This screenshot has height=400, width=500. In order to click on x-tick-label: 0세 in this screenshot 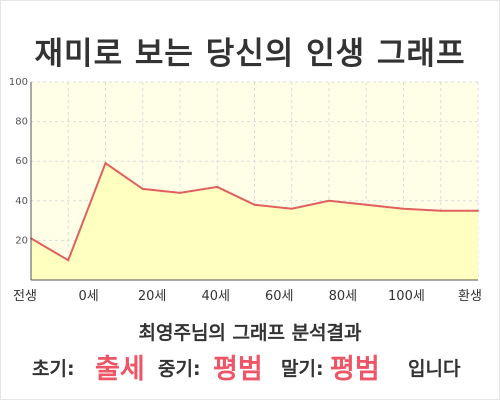, I will do `click(88, 296)`.